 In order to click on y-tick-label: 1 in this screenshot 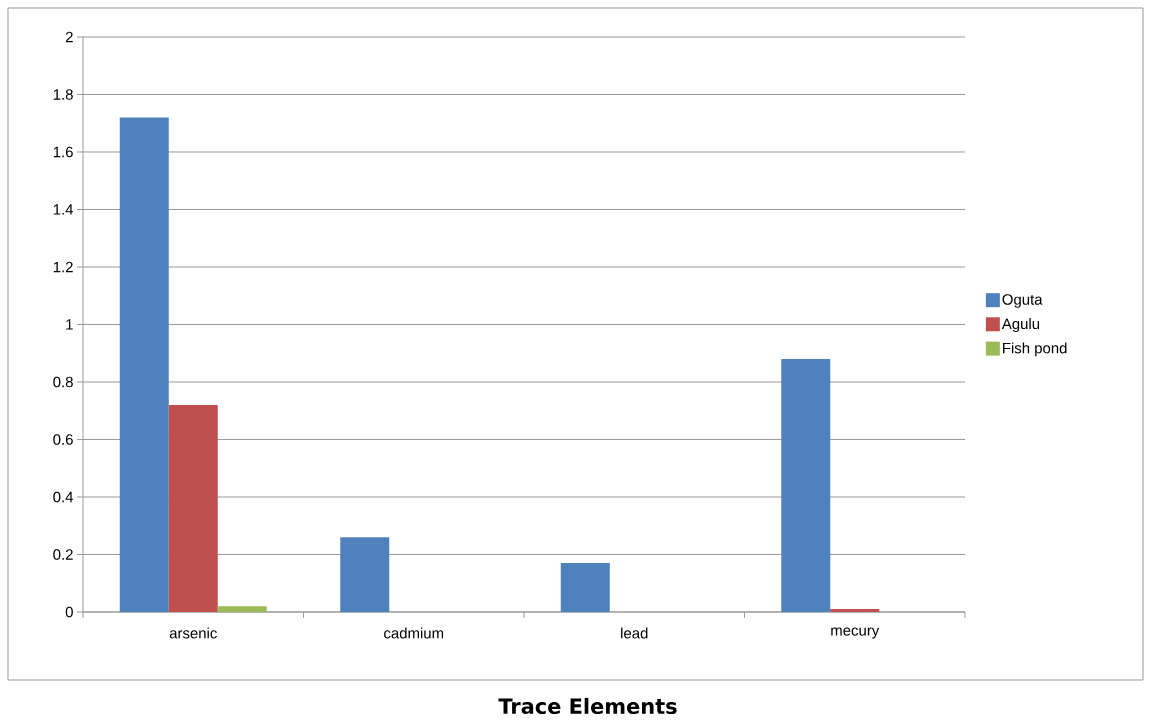, I will do `click(69, 324)`.